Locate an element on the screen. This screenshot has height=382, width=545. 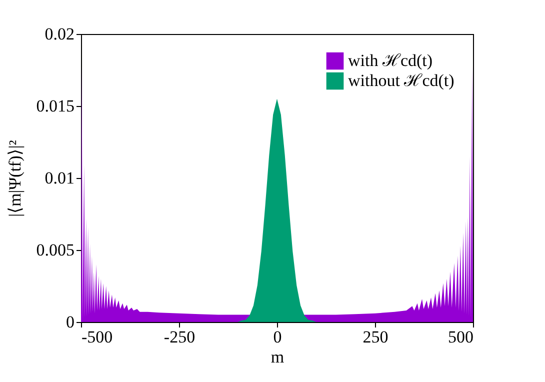
x-tick-label: -250 is located at coordinates (180, 337).